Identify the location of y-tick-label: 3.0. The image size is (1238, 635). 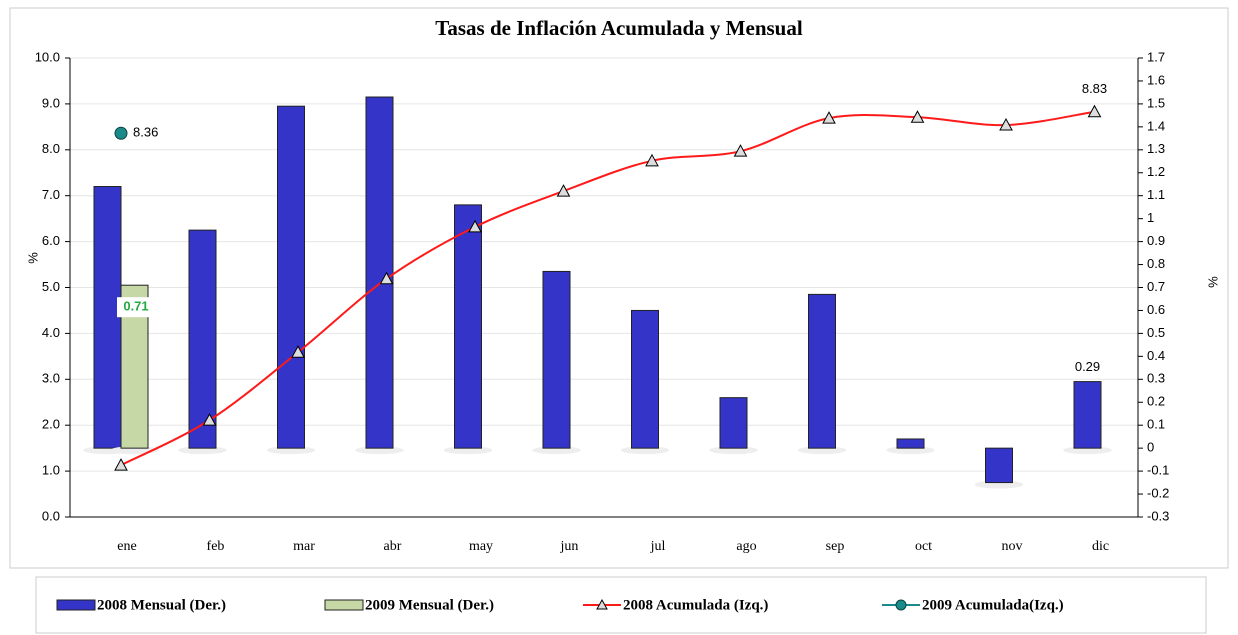
(51, 378).